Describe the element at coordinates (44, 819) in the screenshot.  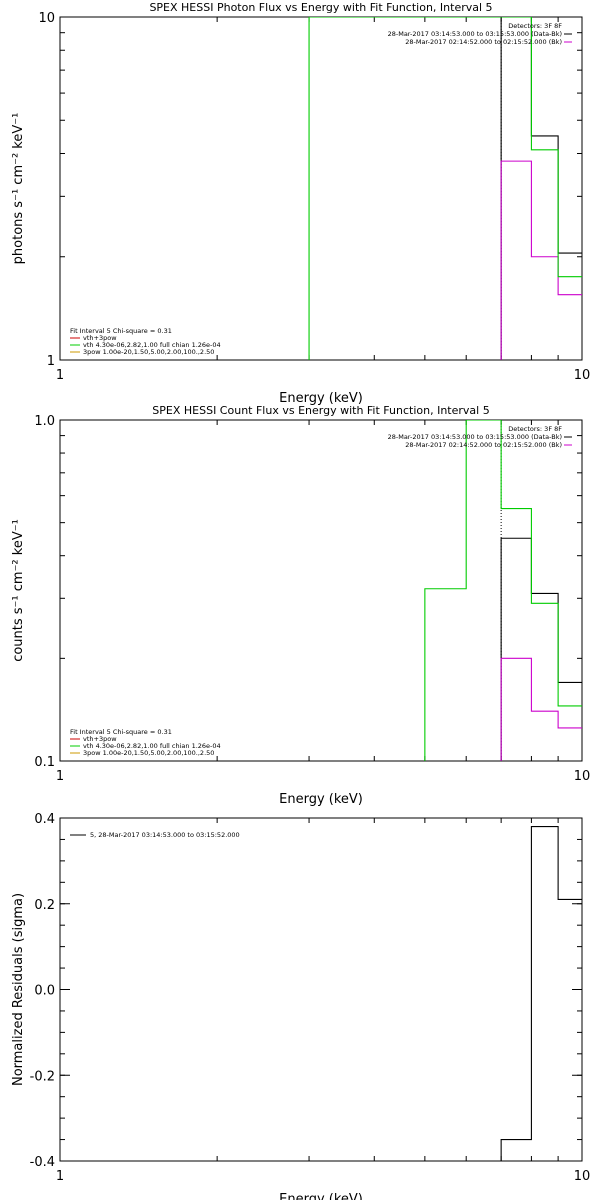
I see `y-tick-label: 0.4` at that location.